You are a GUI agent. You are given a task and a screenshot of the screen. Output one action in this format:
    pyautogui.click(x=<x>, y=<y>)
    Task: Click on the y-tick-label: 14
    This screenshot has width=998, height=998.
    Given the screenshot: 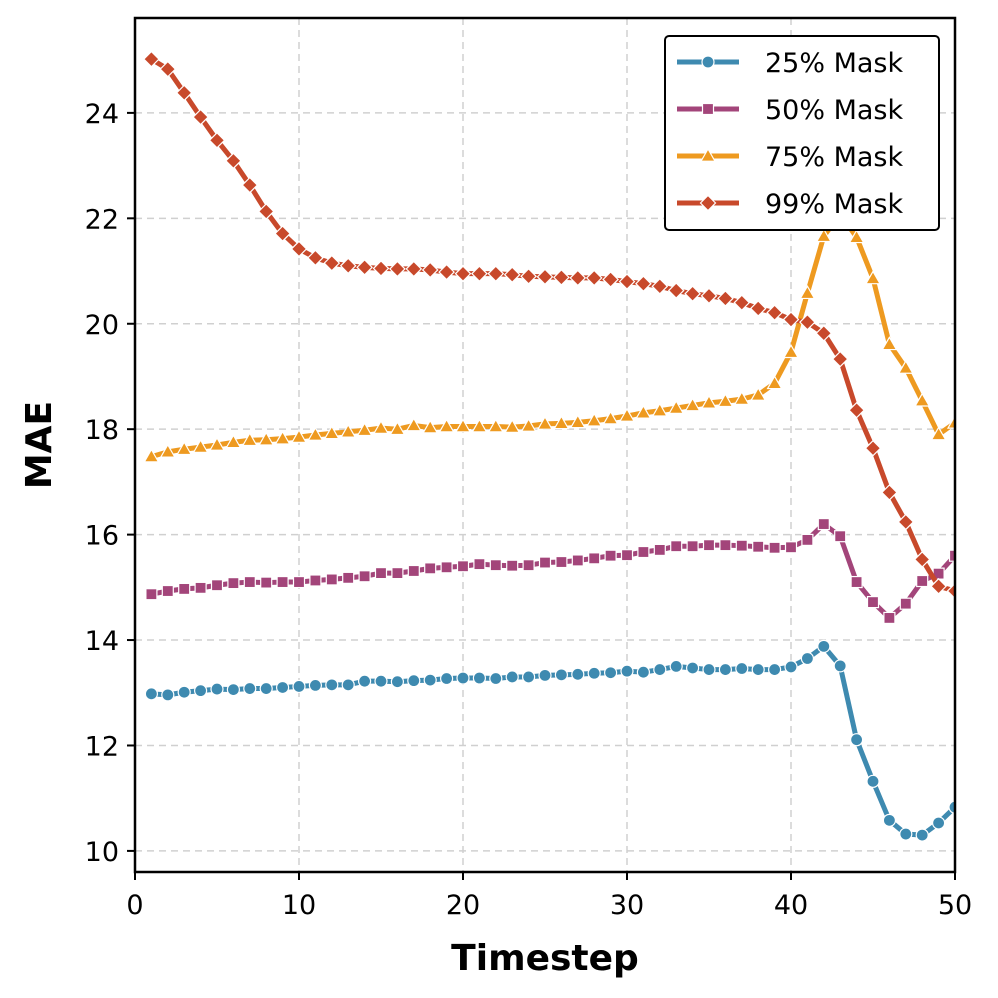 What is the action you would take?
    pyautogui.click(x=102, y=641)
    